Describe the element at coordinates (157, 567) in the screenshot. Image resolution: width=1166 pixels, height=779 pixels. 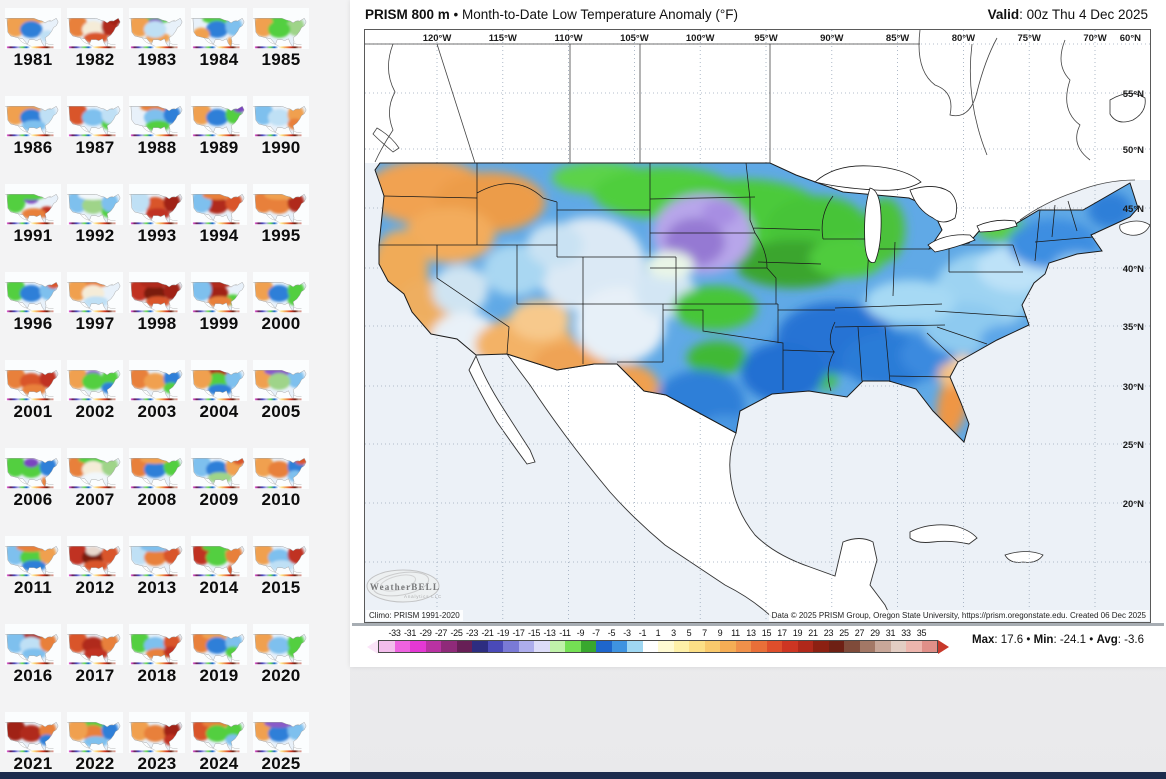
I see `year-thumbnail-2013: 2013` at that location.